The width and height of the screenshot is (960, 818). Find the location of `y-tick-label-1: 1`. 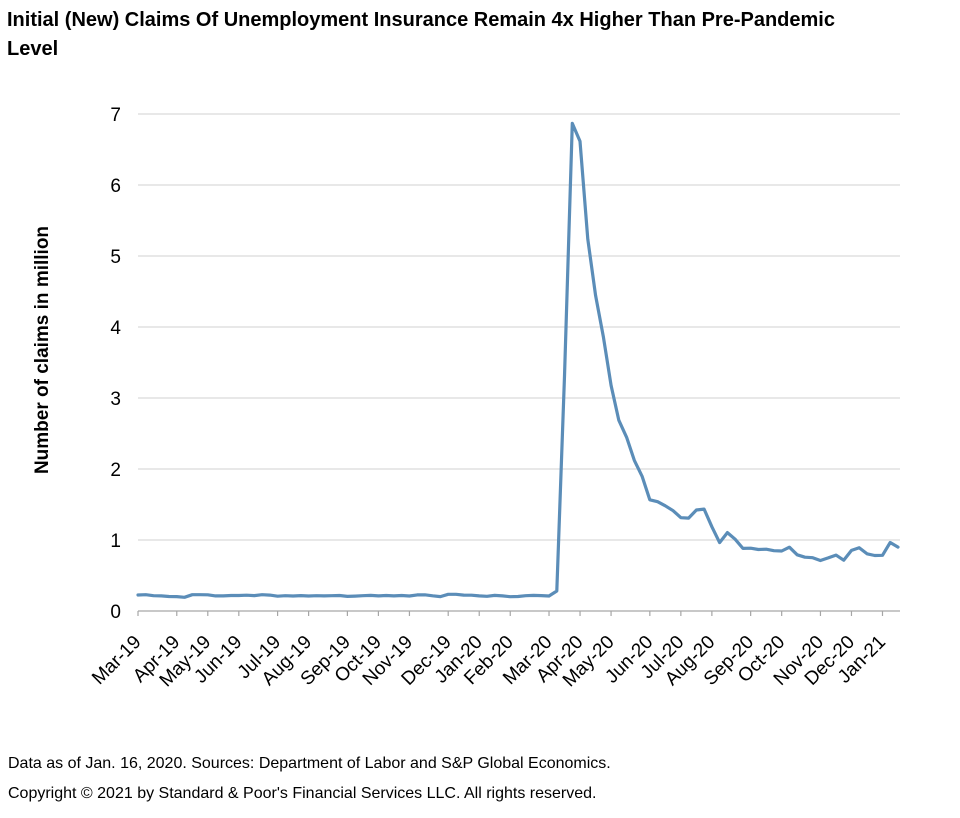

y-tick-label-1: 1 is located at coordinates (115, 541).